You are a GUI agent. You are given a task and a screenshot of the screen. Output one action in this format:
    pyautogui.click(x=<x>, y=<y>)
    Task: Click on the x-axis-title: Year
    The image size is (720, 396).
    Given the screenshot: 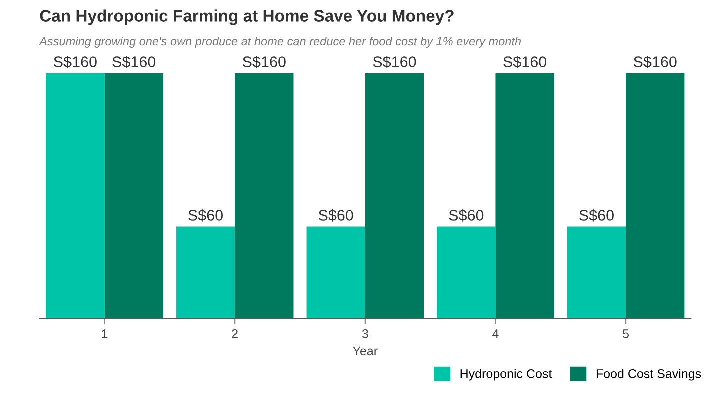 What is the action you would take?
    pyautogui.click(x=365, y=351)
    